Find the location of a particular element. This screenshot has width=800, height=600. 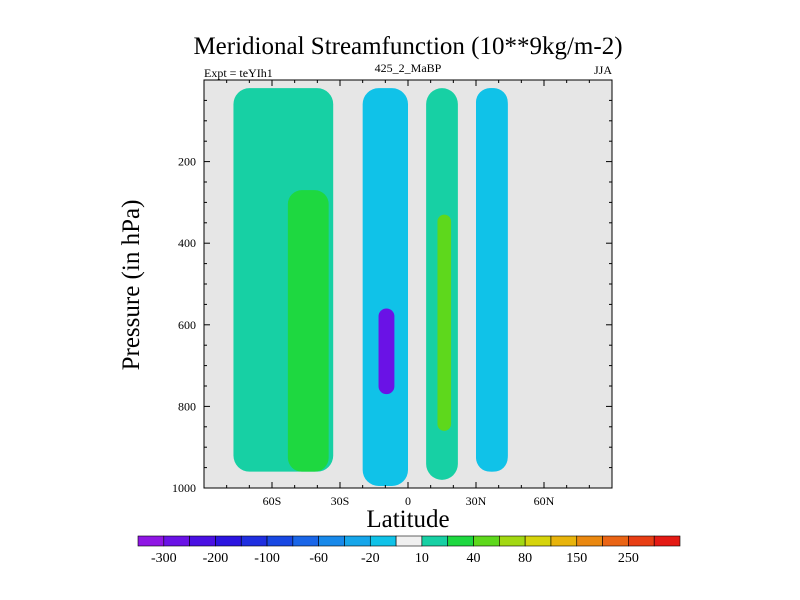

x-axis-label: Latitude is located at coordinates (407, 519).